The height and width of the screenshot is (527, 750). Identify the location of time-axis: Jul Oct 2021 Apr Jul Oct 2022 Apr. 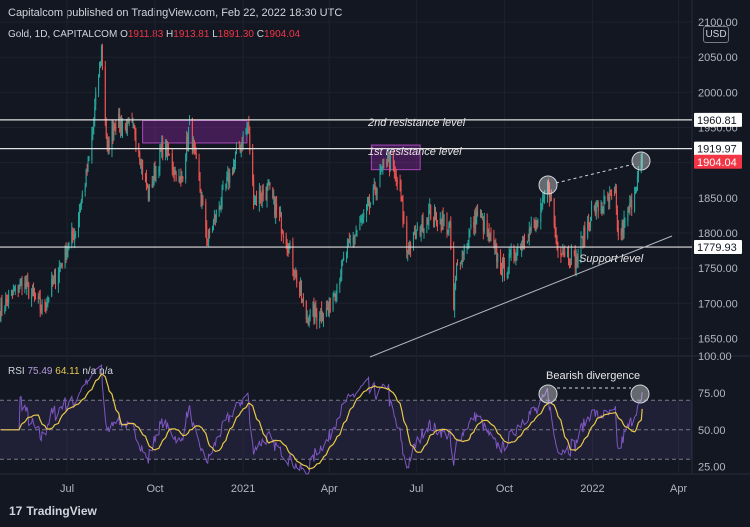
(374, 489).